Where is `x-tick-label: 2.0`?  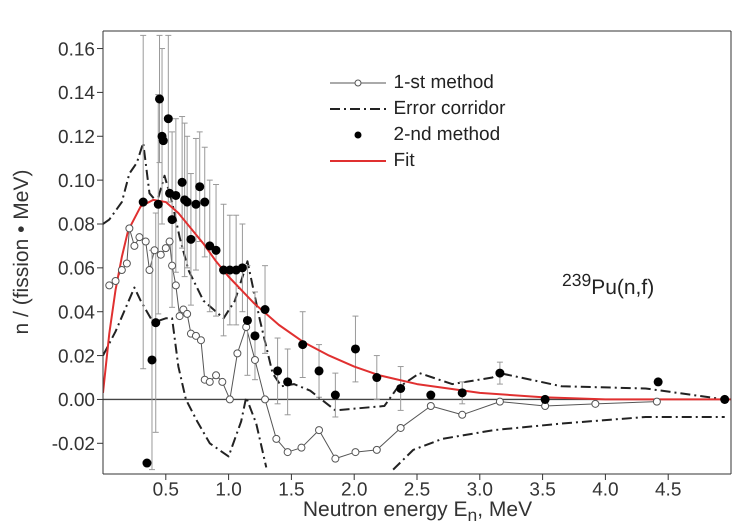
x-tick-label: 2.0 is located at coordinates (354, 489).